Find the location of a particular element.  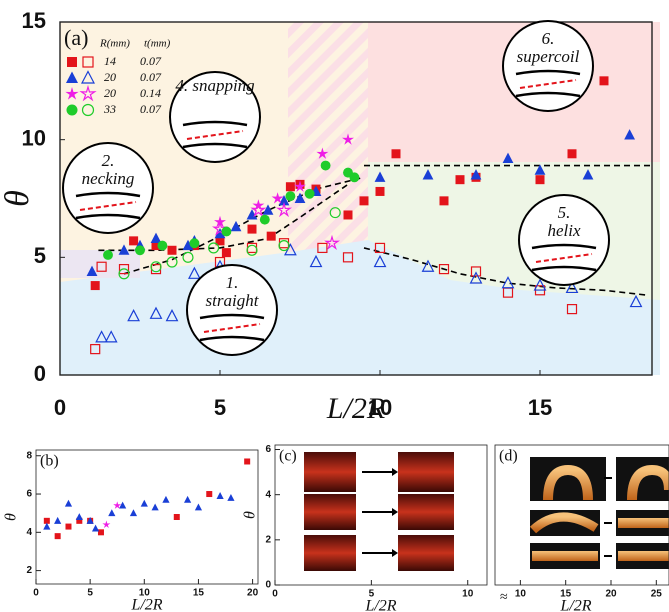

legend-header: t(mm) is located at coordinates (157, 44).